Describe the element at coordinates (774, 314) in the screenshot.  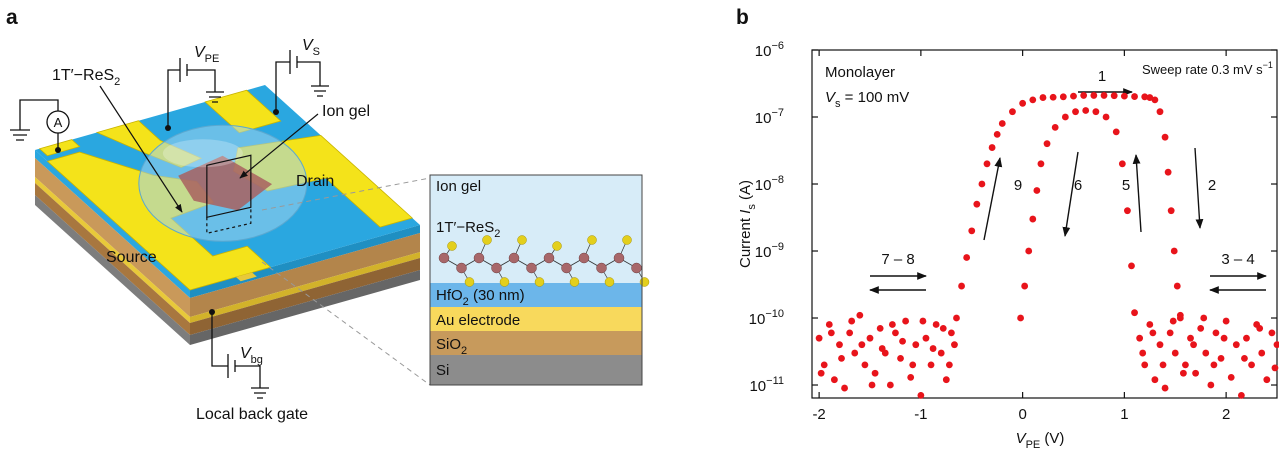
I see `tick-exponent: −10` at that location.